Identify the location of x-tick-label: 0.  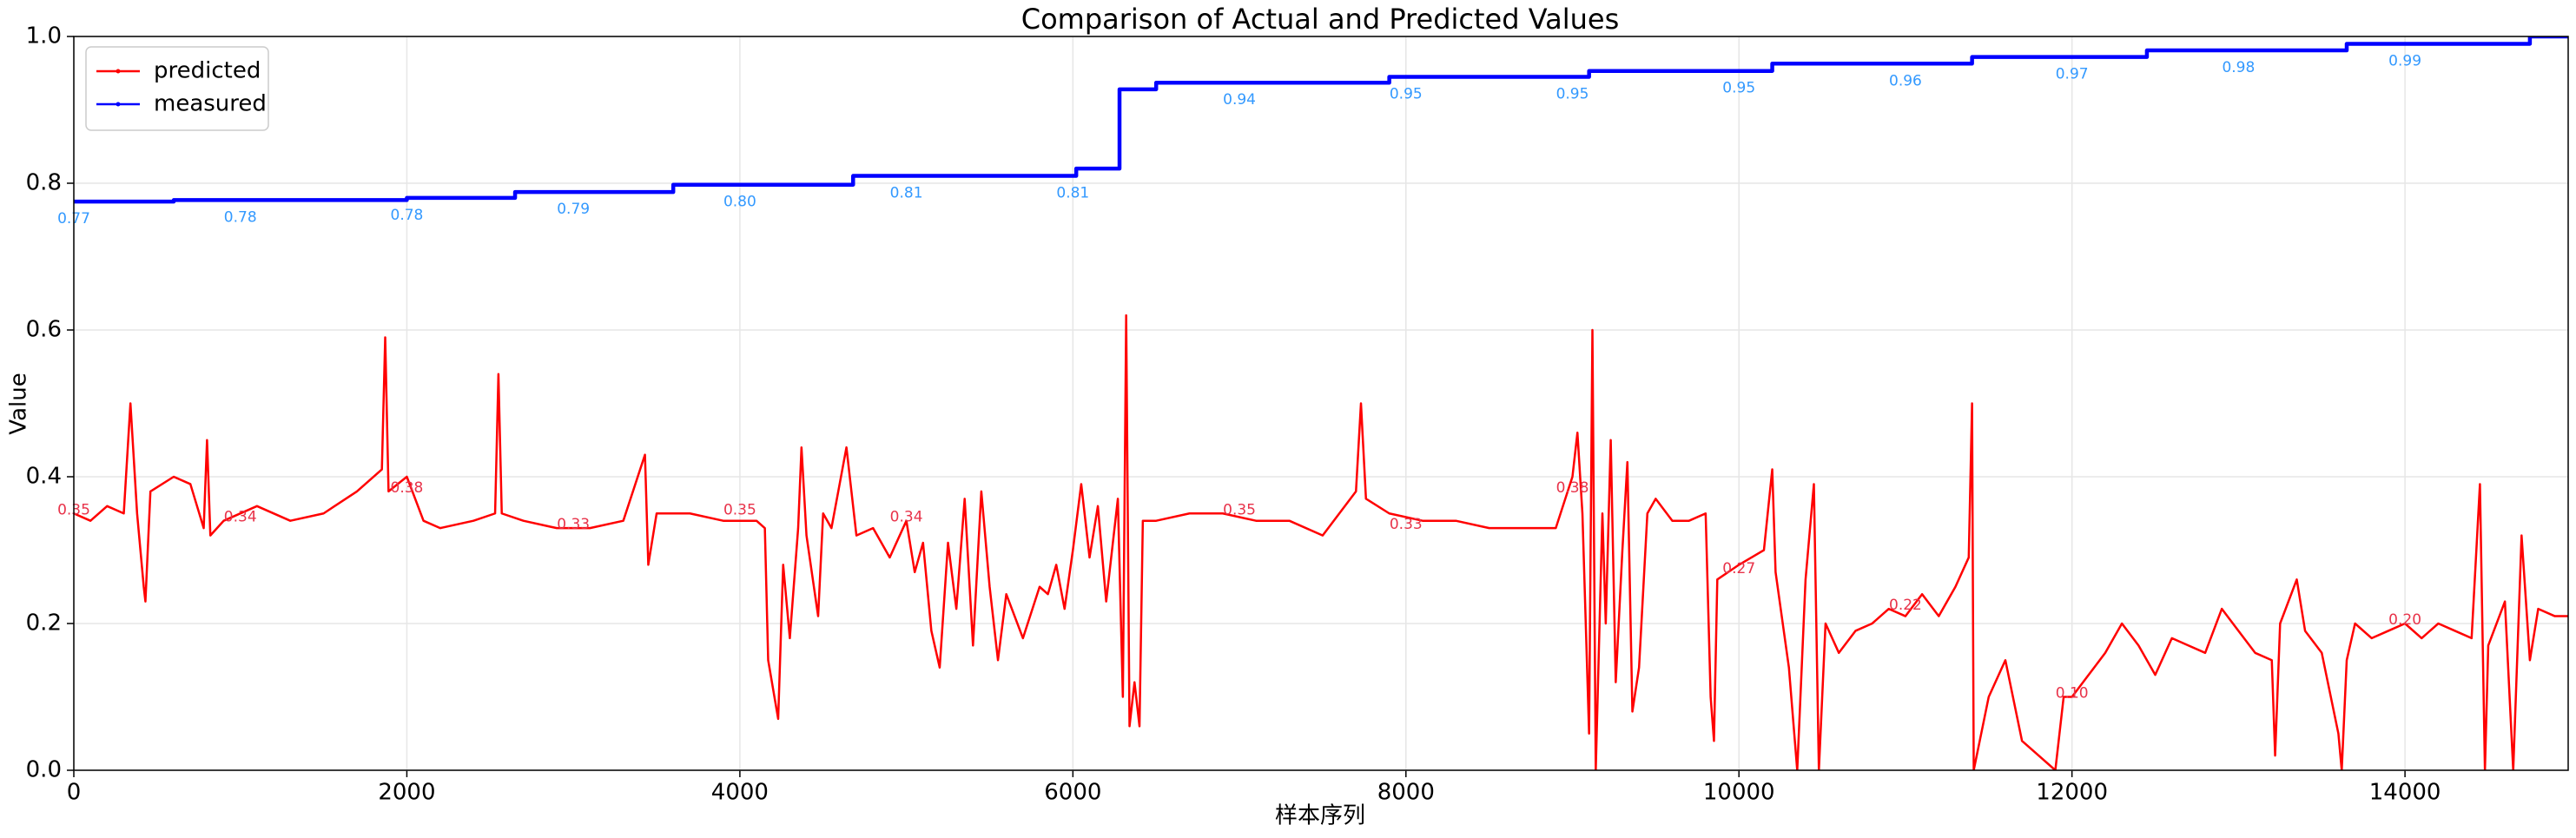
(75, 793).